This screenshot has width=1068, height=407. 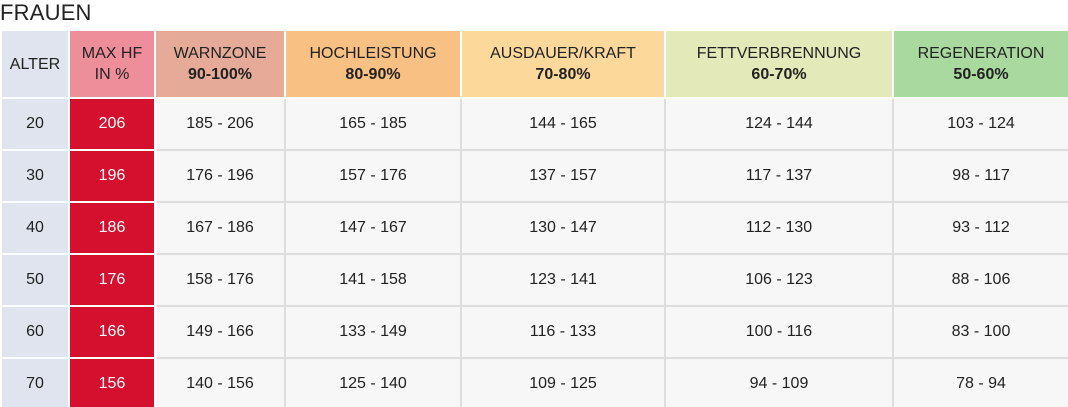 What do you see at coordinates (563, 53) in the screenshot?
I see `header-ausdauer-label: AUSDAUER/KRAFT` at bounding box center [563, 53].